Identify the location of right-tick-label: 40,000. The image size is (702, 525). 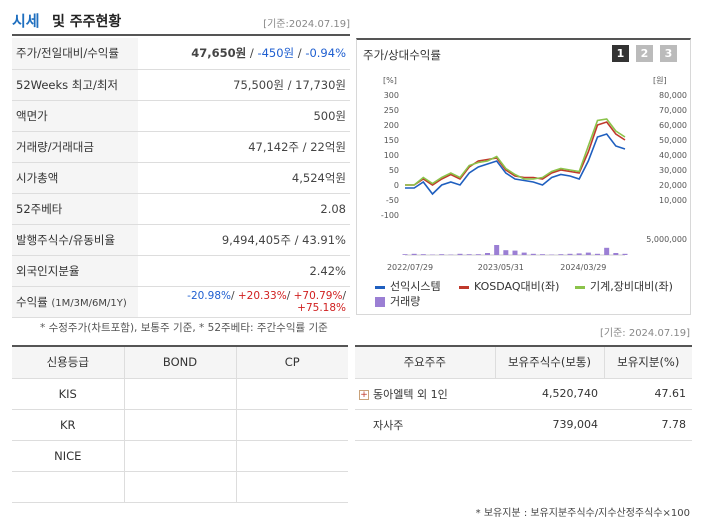
(673, 155).